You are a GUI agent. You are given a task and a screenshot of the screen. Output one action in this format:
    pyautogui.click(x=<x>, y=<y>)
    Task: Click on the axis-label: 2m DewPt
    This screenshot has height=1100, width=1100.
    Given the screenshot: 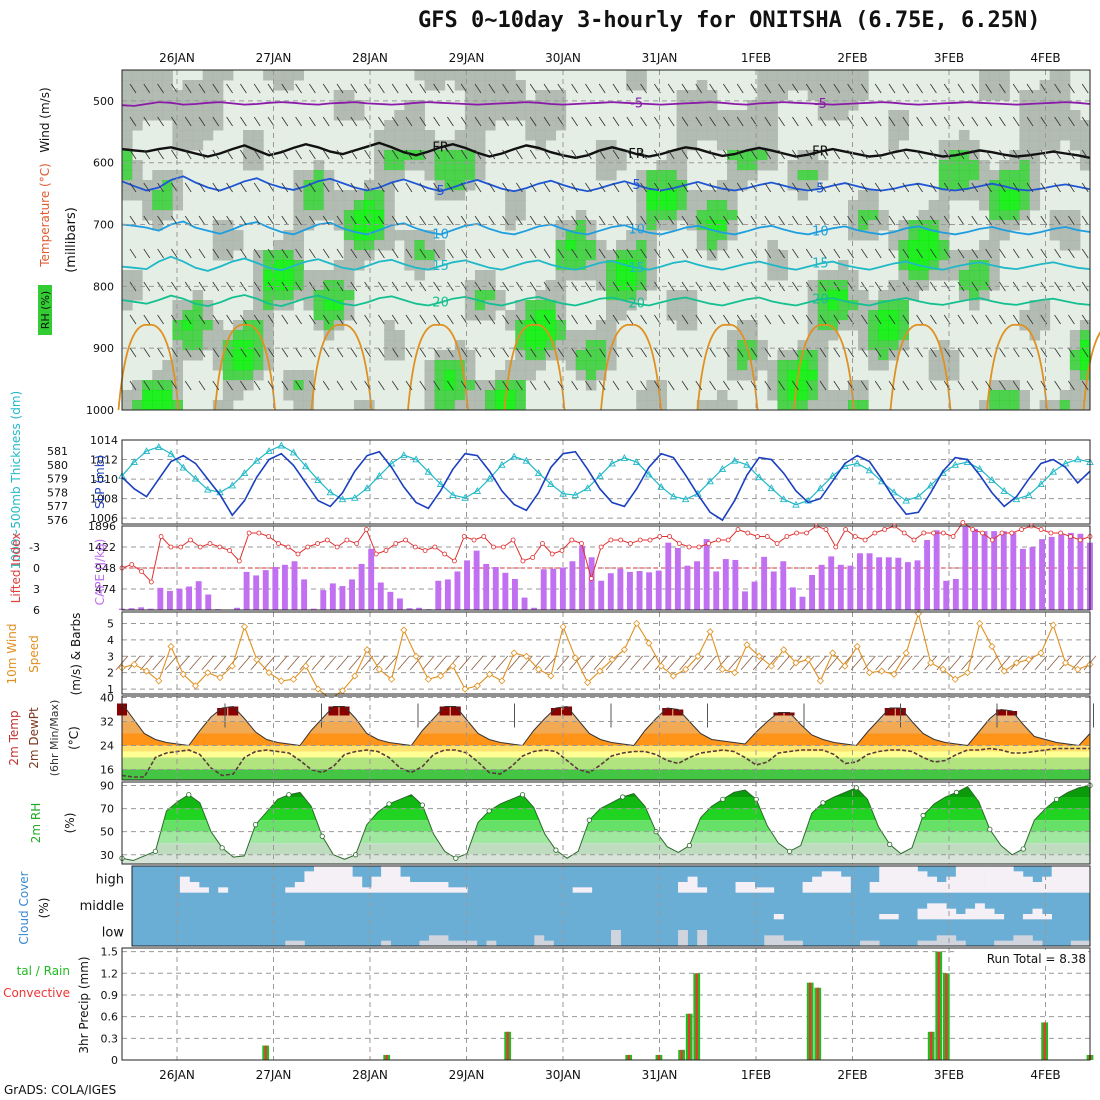 What is the action you would take?
    pyautogui.click(x=34, y=738)
    